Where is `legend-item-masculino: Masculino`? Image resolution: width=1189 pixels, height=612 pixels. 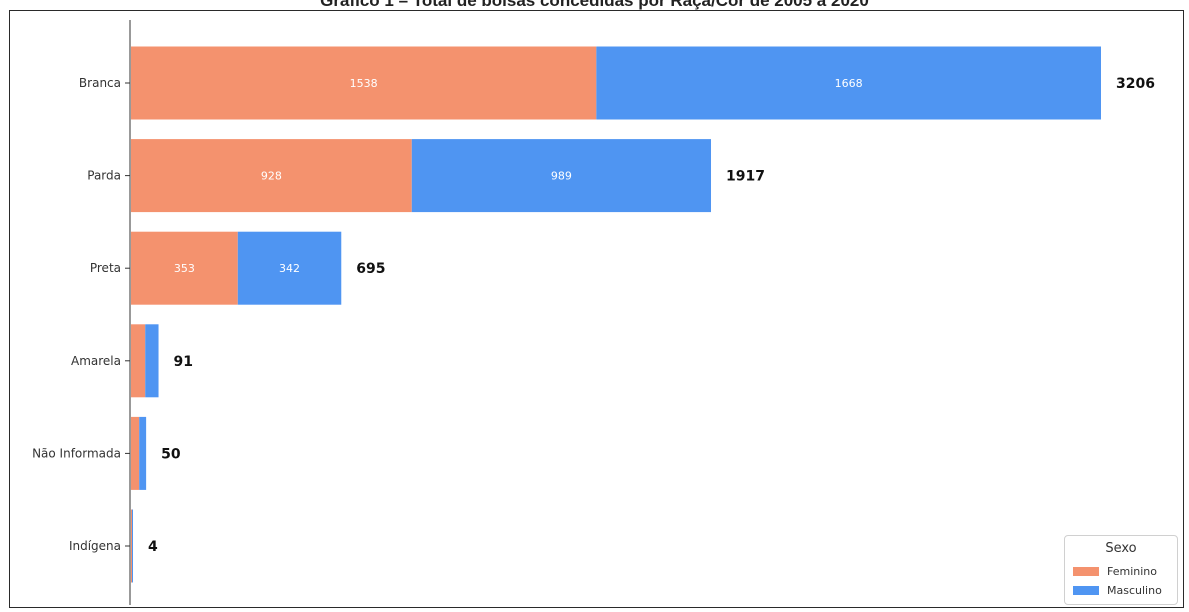
legend-item-masculino: Masculino is located at coordinates (1117, 590).